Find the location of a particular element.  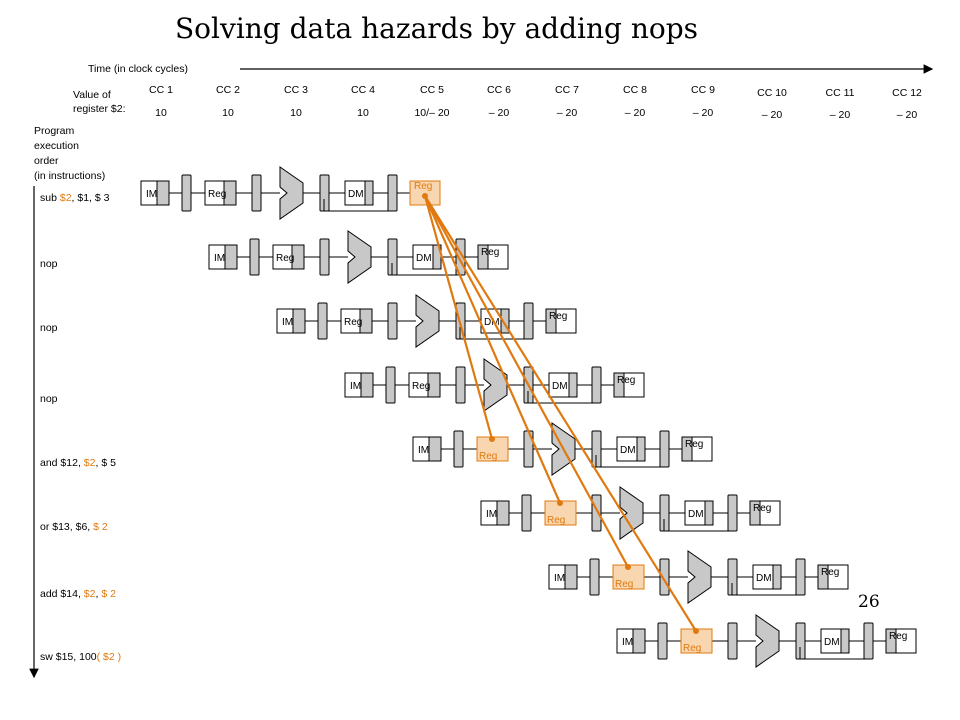

pipeline-row-3: IM Reg DM Reg is located at coordinates (426, 321).